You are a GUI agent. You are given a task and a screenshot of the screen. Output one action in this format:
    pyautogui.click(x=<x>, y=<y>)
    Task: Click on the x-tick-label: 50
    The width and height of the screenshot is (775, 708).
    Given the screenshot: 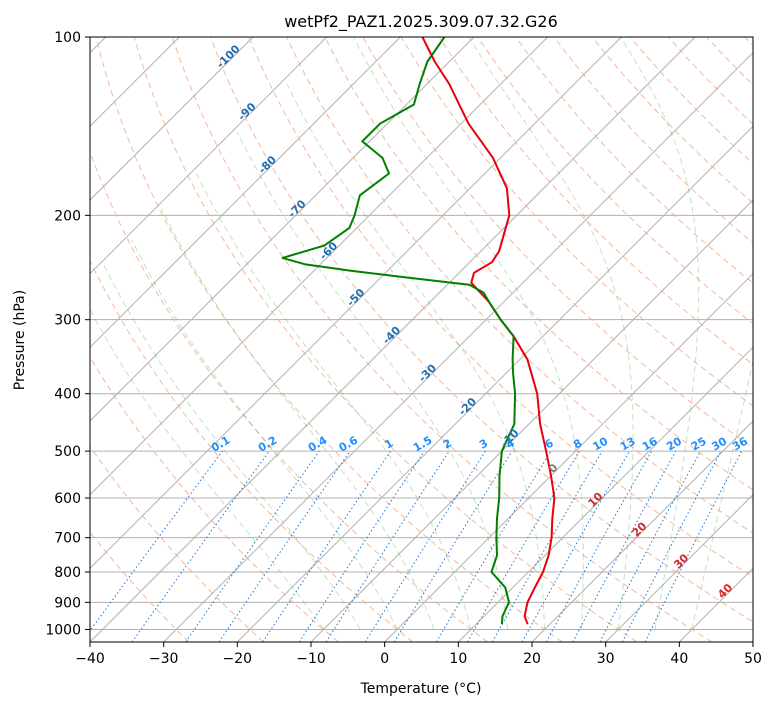 What is the action you would take?
    pyautogui.click(x=753, y=659)
    